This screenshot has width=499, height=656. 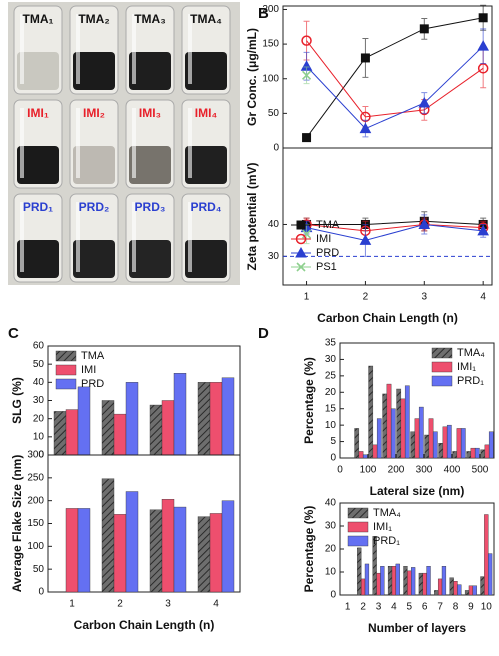 I want to click on x-tick-label: 3, so click(x=168, y=604).